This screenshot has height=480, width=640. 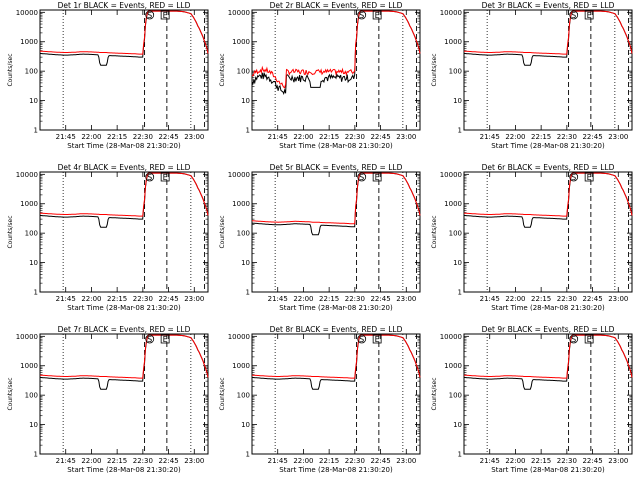 I want to click on panel-title: Det 3r BLACK = Events, RED = LLD, so click(x=548, y=5).